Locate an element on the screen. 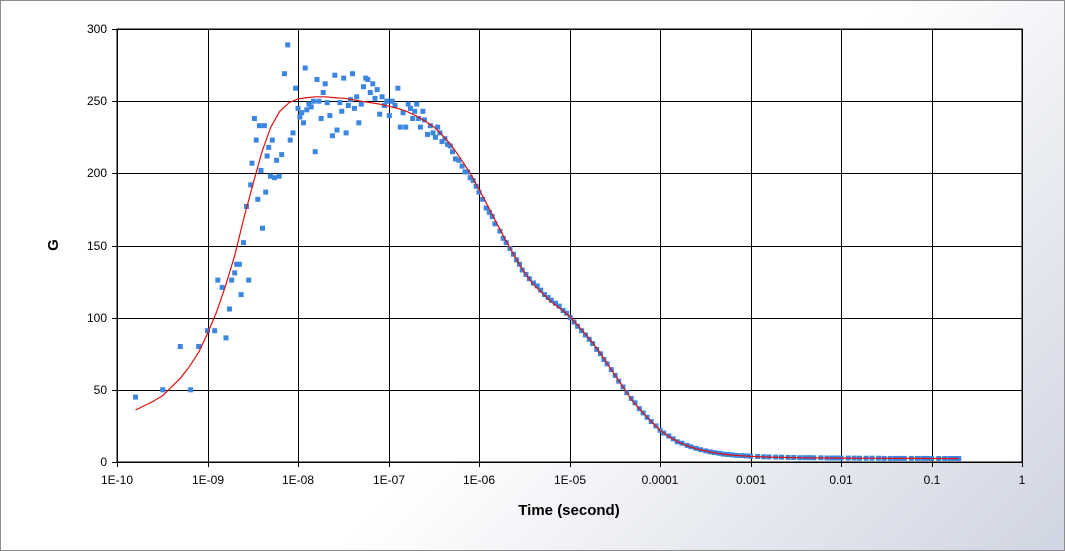 This screenshot has width=1065, height=551. x-tick-label: 0.01 is located at coordinates (841, 480).